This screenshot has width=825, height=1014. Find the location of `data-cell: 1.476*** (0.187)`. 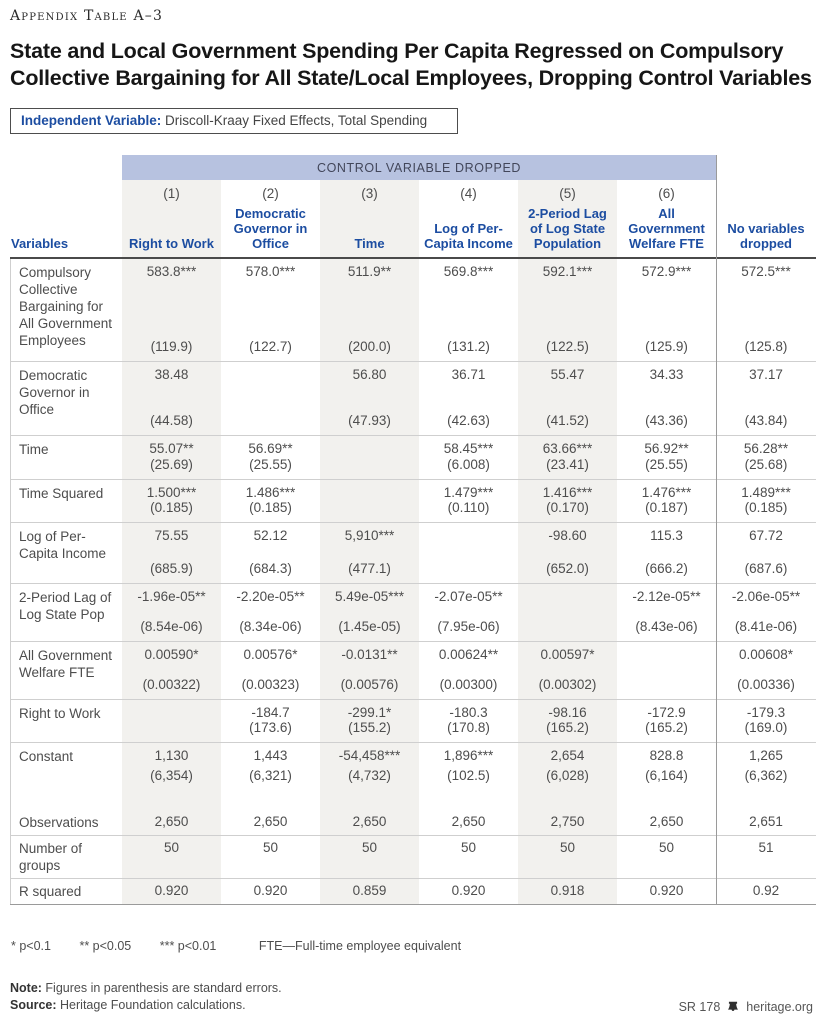

data-cell: 1.476*** (0.187) is located at coordinates (666, 501).